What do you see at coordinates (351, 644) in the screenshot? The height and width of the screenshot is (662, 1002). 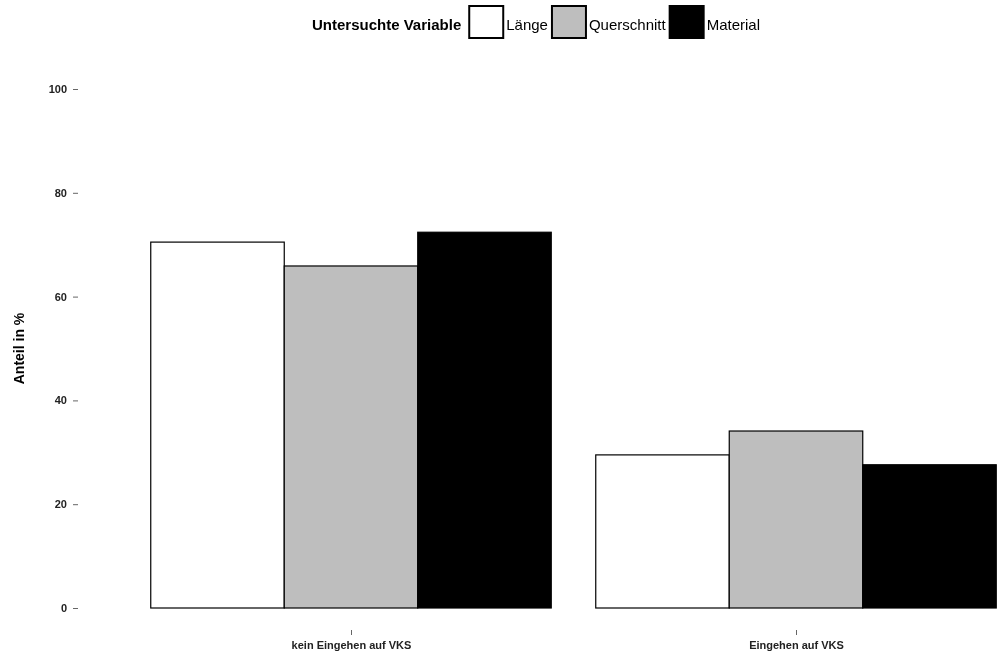 I see `x-tick-label: kein Eingehen auf VKS` at bounding box center [351, 644].